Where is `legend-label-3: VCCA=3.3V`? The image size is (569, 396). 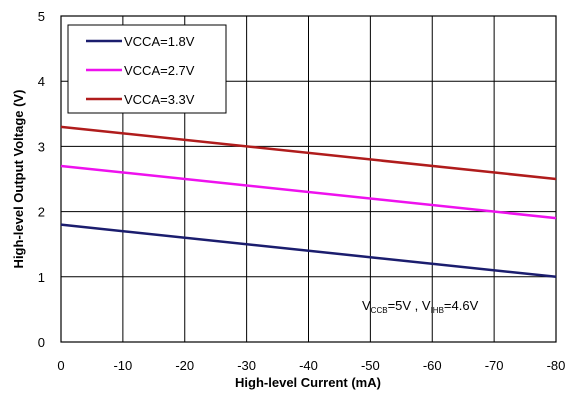
legend-label-3: VCCA=3.3V is located at coordinates (159, 99).